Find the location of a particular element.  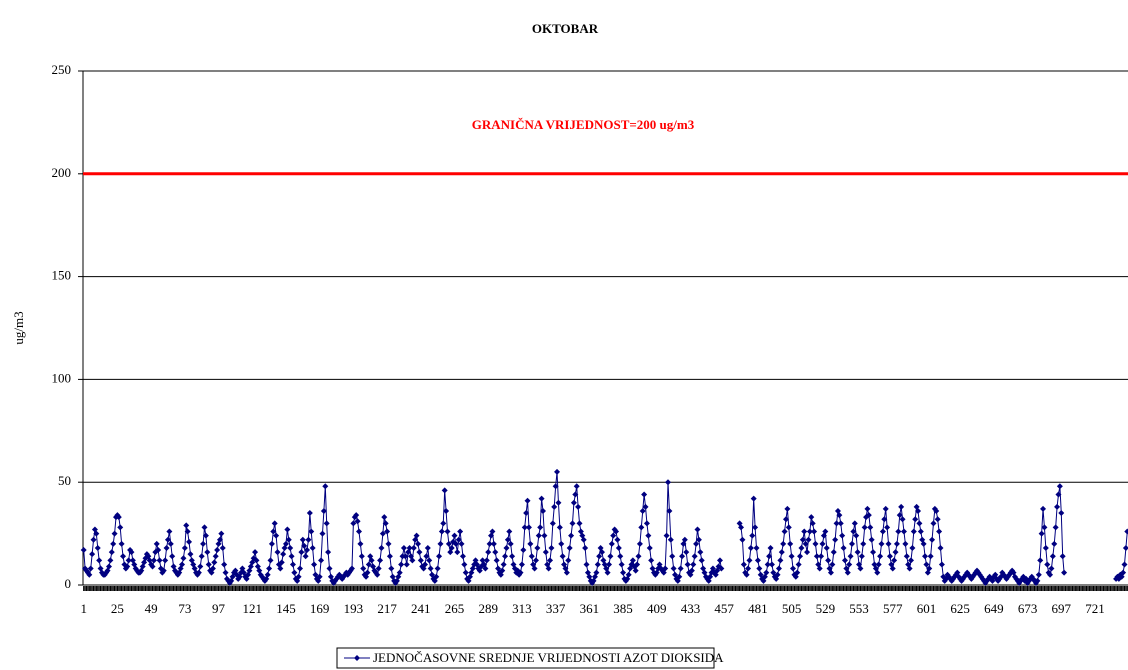

x-tick-label: 337 is located at coordinates (556, 608).